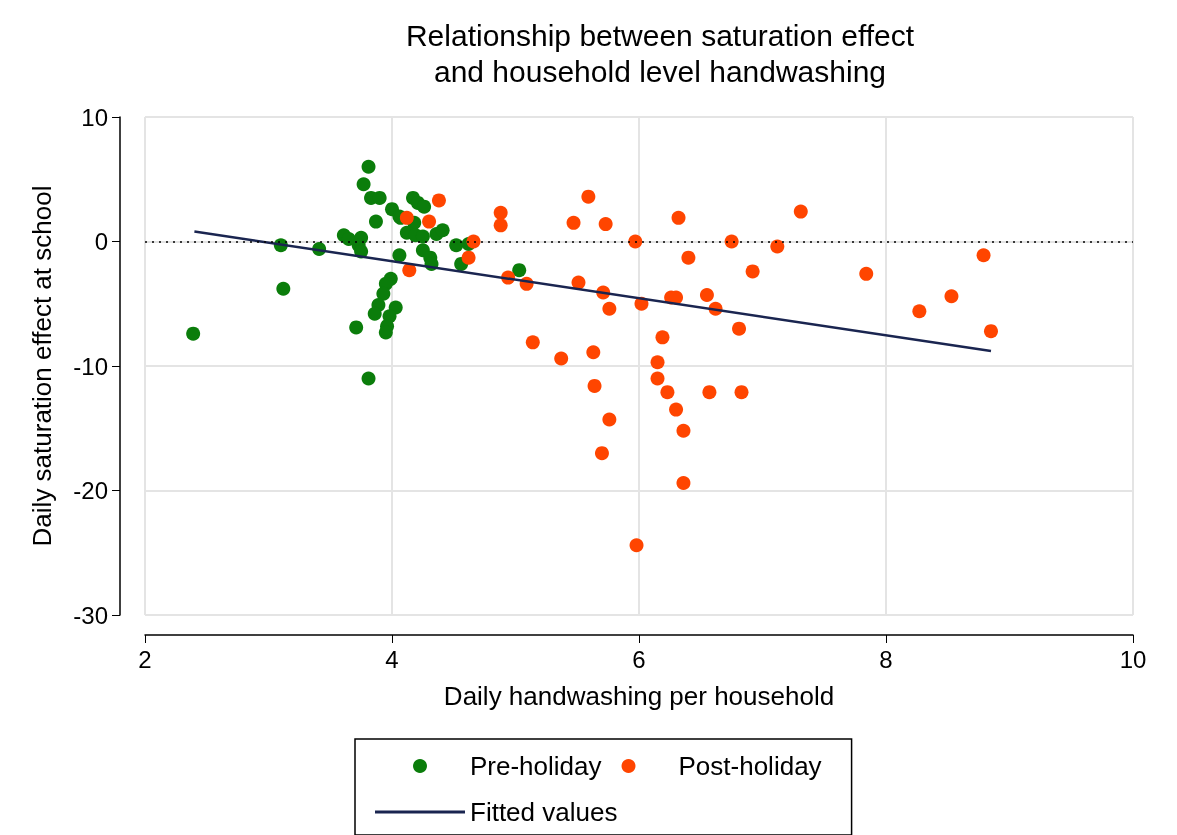 The height and width of the screenshot is (835, 1177). I want to click on x-tick-label: 4, so click(392, 659).